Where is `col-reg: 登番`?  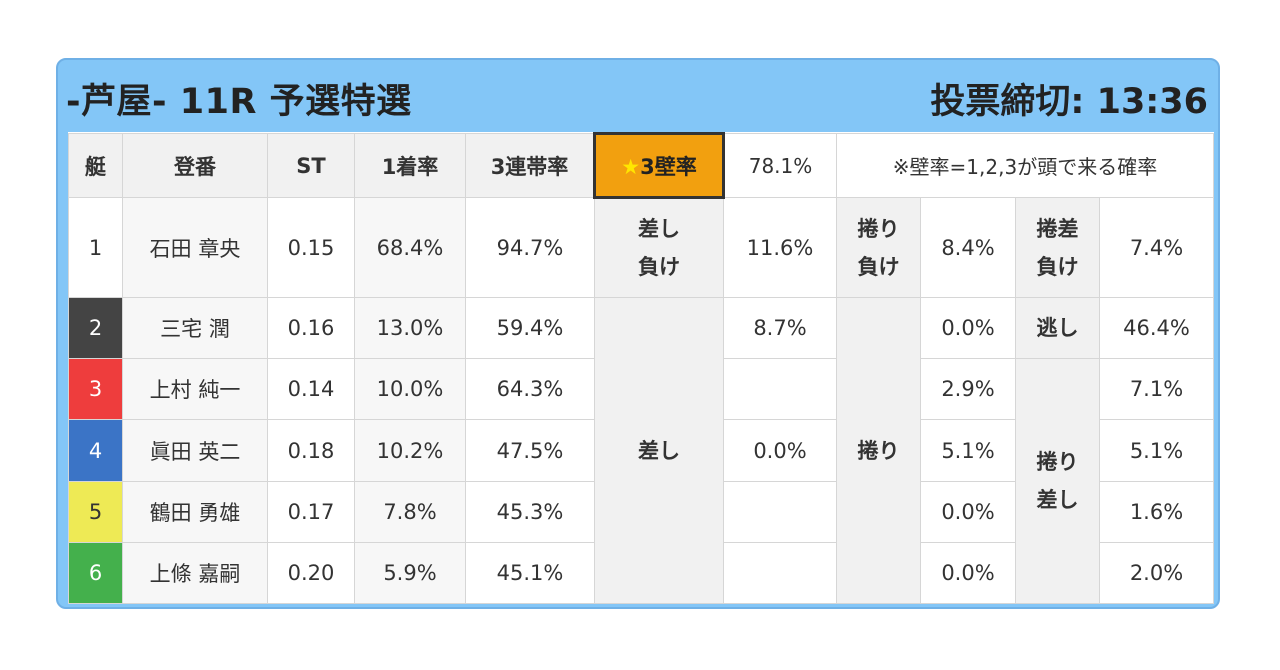 col-reg: 登番 is located at coordinates (195, 165).